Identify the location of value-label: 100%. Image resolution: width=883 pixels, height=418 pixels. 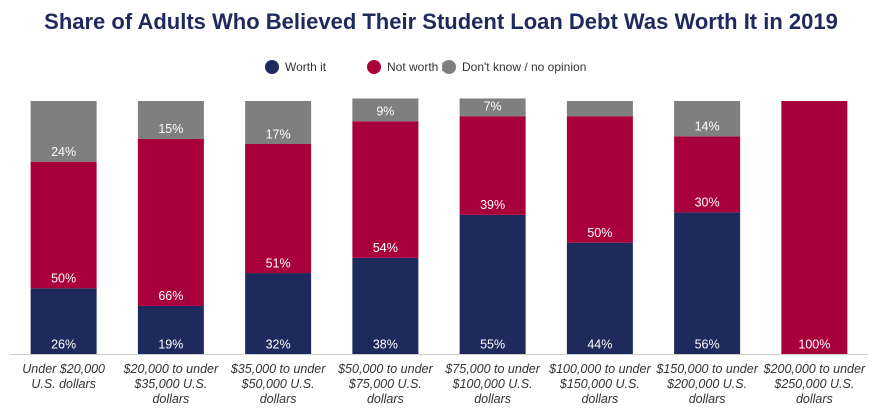
(814, 344).